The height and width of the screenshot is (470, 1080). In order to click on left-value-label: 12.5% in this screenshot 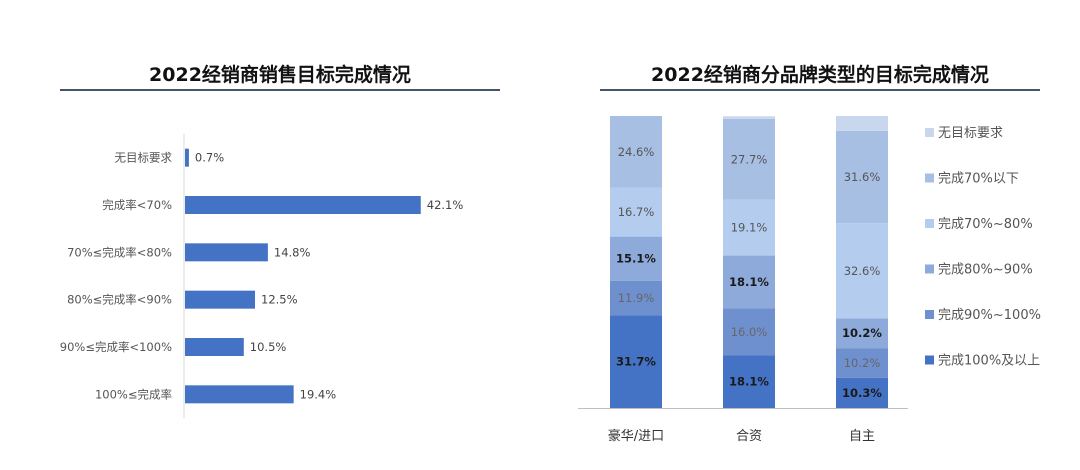, I will do `click(279, 300)`.